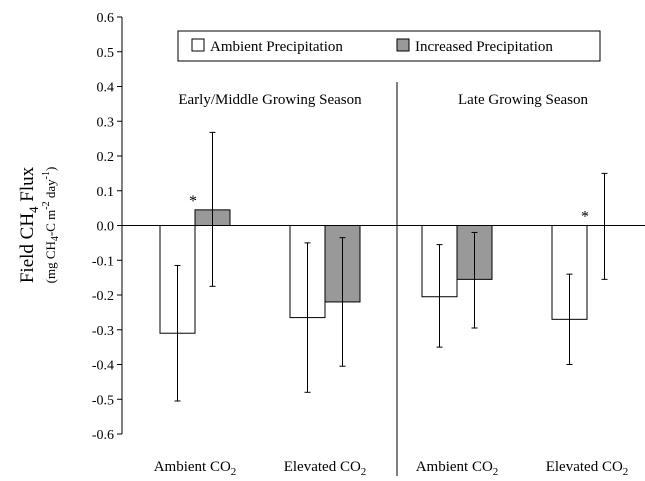  I want to click on y-axis-title: Field CH4 Flux (mg CH4-C m-2 day-1), so click(39, 224).